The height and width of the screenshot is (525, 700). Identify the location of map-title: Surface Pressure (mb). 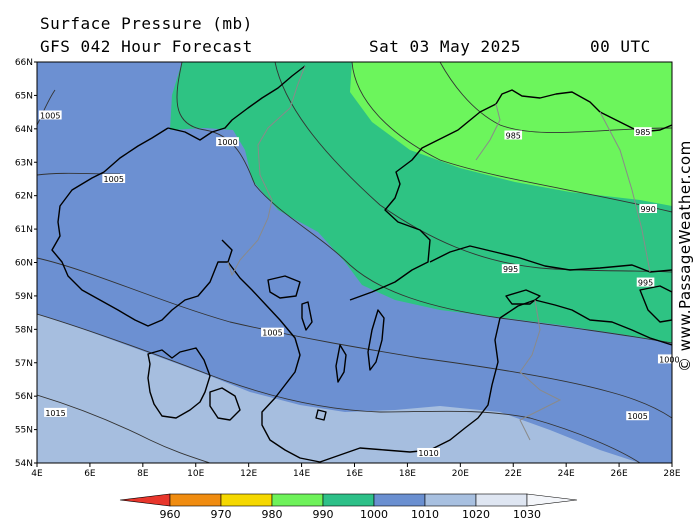
(146, 23).